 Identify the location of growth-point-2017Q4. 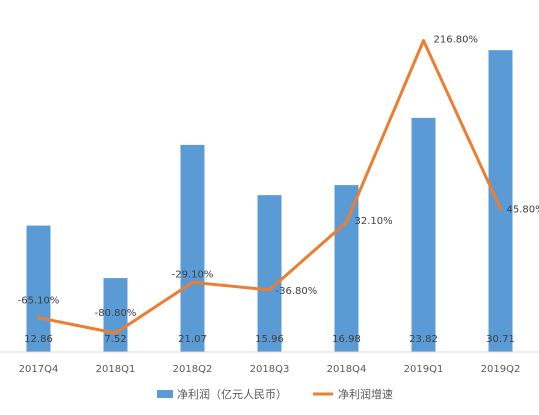
(38, 317).